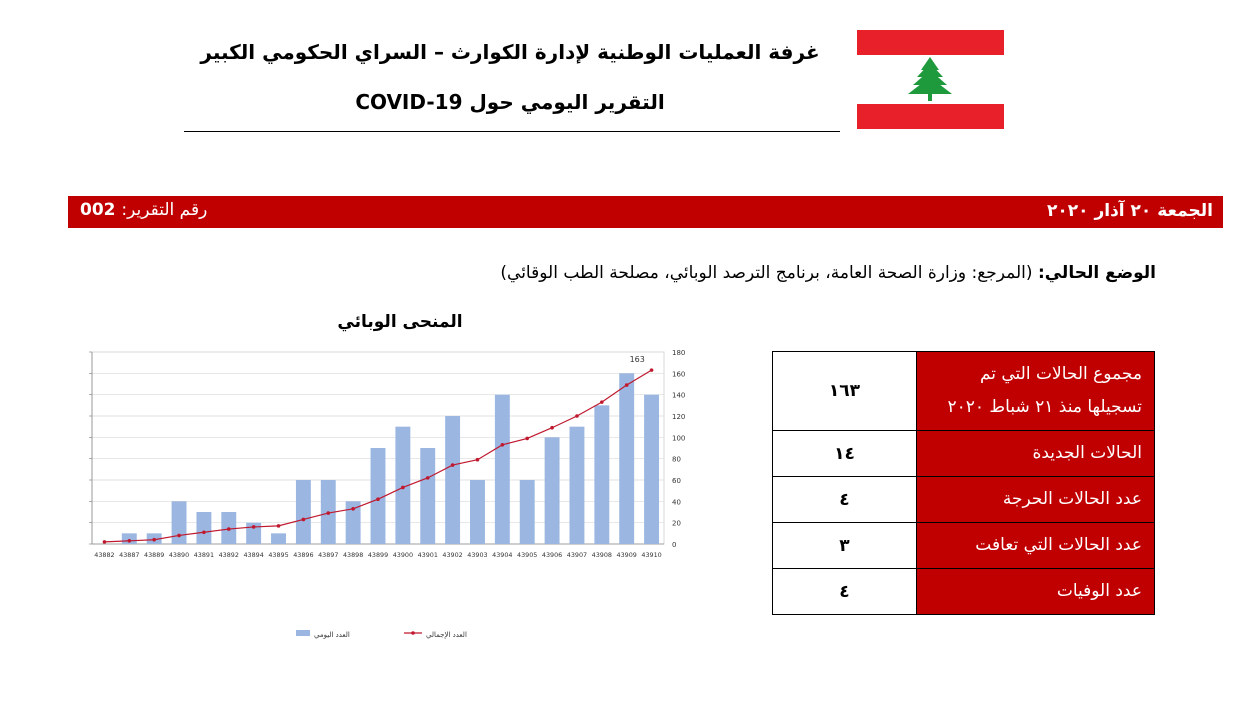 This screenshot has width=1251, height=703. What do you see at coordinates (637, 359) in the screenshot?
I see `data-label: 163` at bounding box center [637, 359].